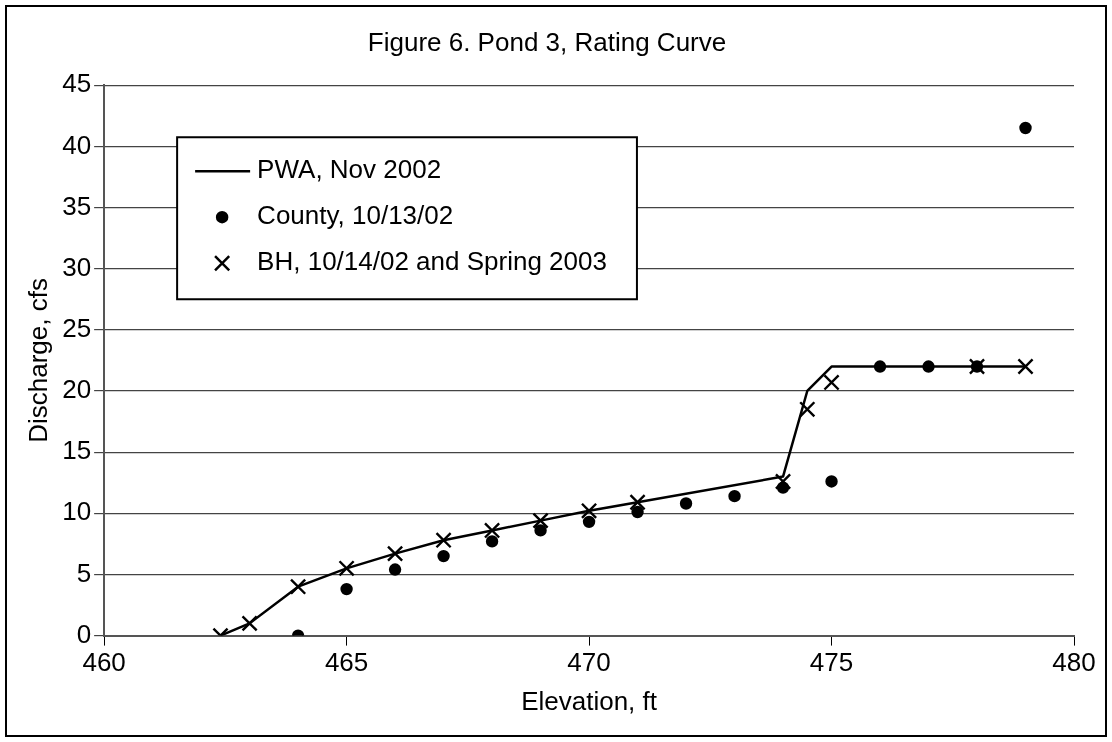  Describe the element at coordinates (346, 662) in the screenshot. I see `x-tick-label: 465` at that location.